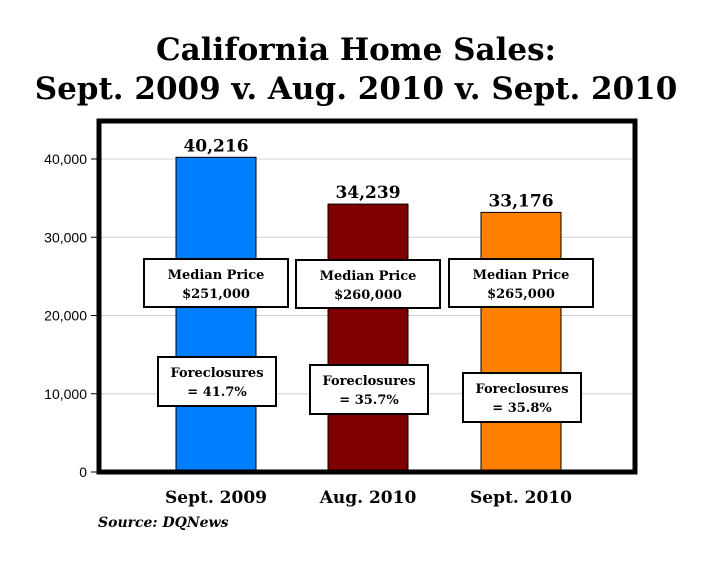 This screenshot has width=712, height=562. What do you see at coordinates (520, 201) in the screenshot?
I see `bar-data-label: 33,176` at bounding box center [520, 201].